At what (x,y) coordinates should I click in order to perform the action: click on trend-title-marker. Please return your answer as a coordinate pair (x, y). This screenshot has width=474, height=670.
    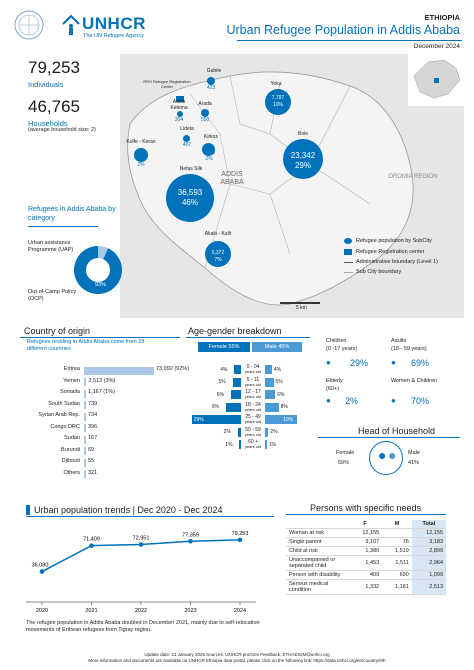
    Looking at the image, I should click on (28, 510).